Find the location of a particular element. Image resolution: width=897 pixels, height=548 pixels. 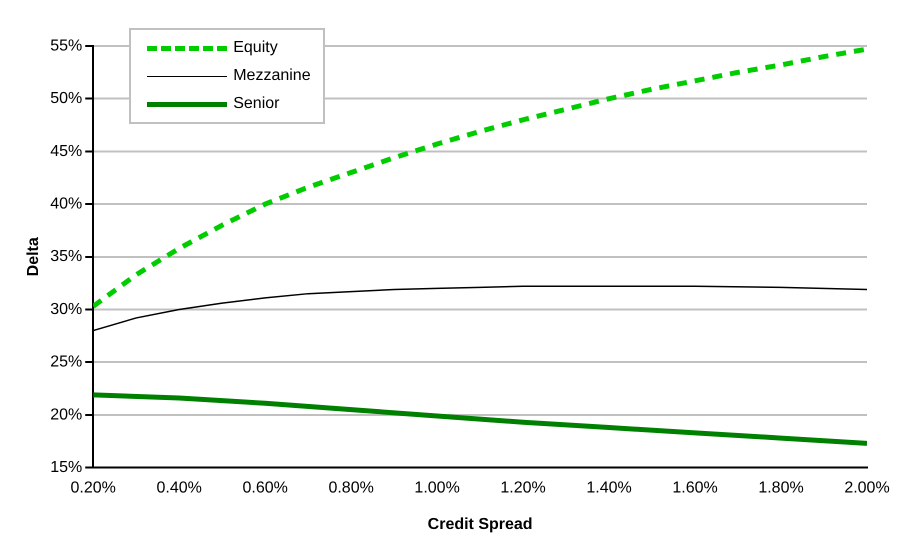

y-tick-label: 40% is located at coordinates (66, 204).